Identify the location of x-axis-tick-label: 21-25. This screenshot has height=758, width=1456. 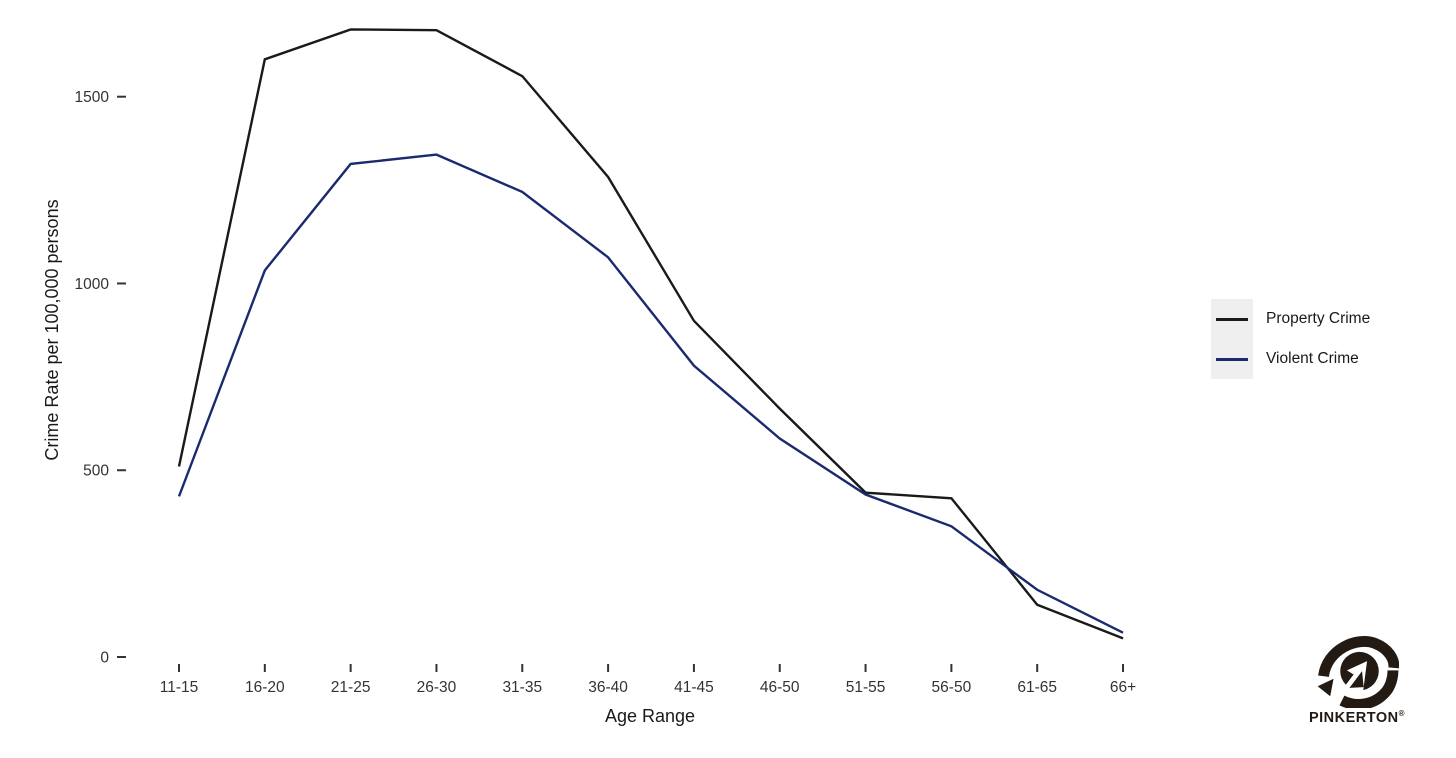
(351, 687).